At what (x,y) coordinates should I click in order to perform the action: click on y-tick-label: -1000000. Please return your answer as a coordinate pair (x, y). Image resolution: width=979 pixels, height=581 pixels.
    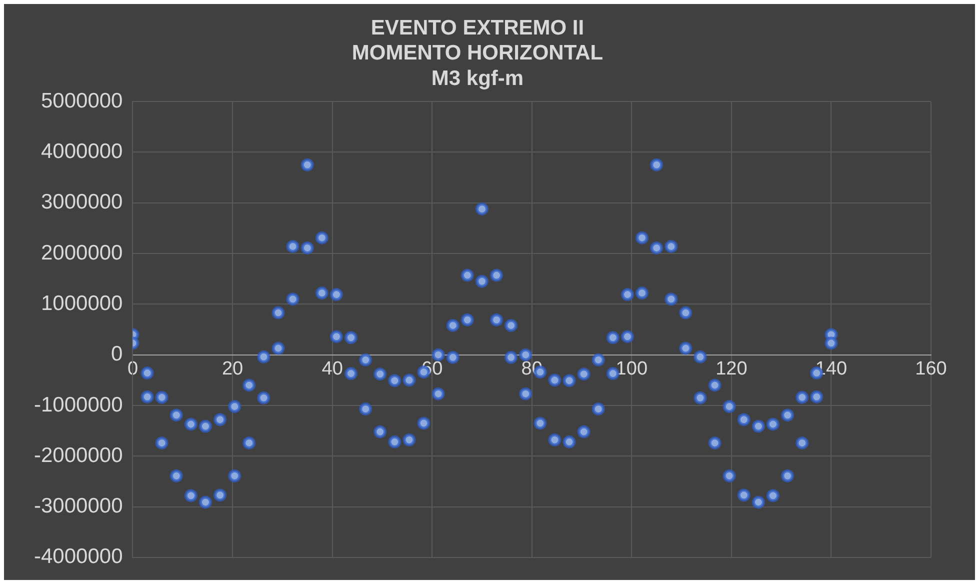
    Looking at the image, I should click on (78, 404).